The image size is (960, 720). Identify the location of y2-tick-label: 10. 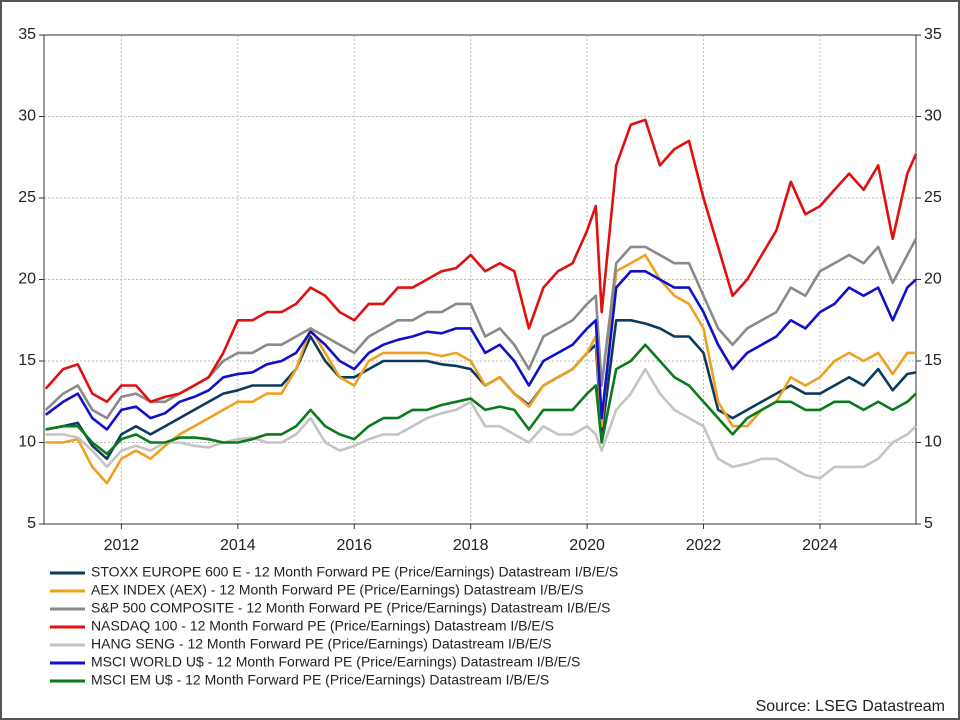
(933, 442).